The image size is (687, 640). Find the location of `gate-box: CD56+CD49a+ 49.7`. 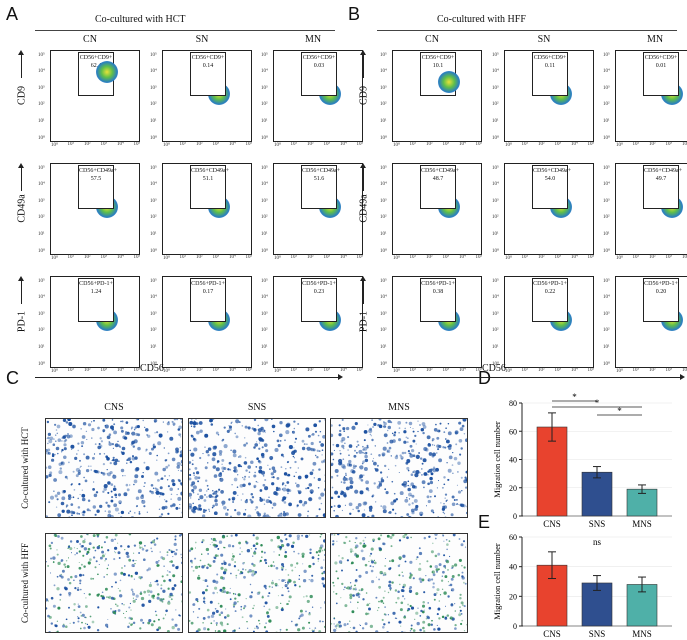

gate-box: CD56+CD49a+ 49.7 is located at coordinates (662, 187).